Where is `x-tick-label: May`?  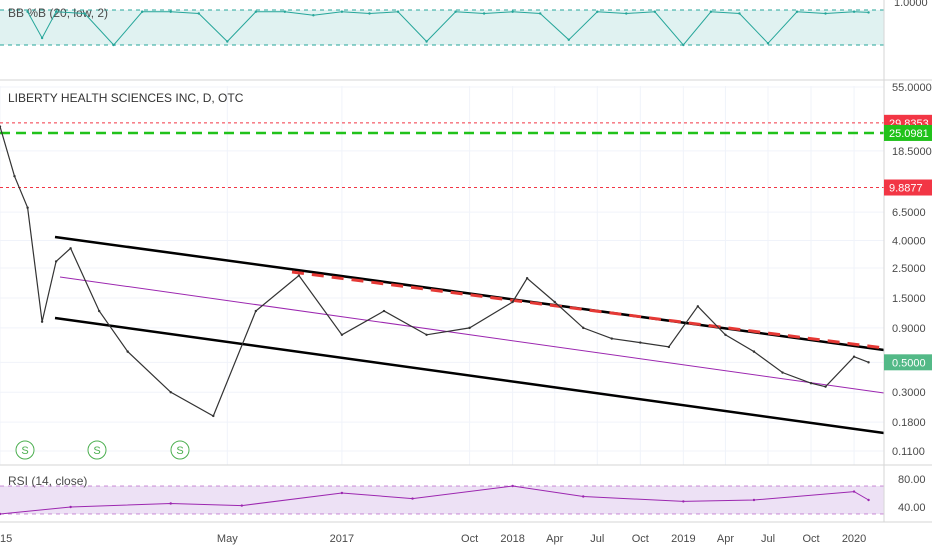
x-tick-label: May is located at coordinates (227, 539).